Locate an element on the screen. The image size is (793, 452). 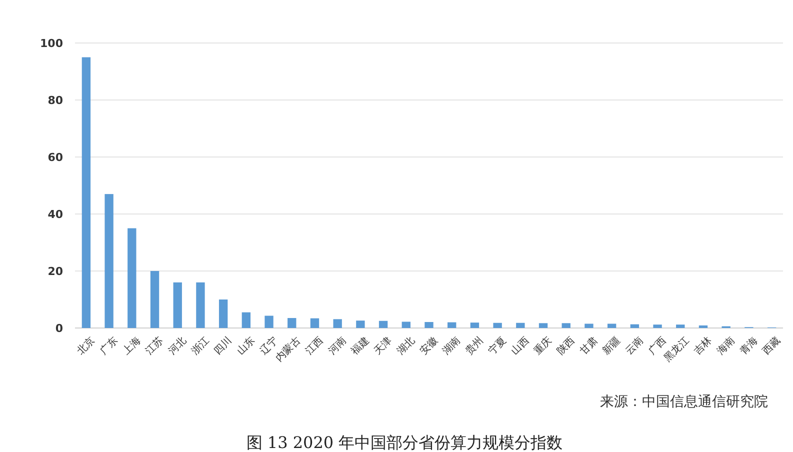
x-tick-label: 贵州 is located at coordinates (474, 346).